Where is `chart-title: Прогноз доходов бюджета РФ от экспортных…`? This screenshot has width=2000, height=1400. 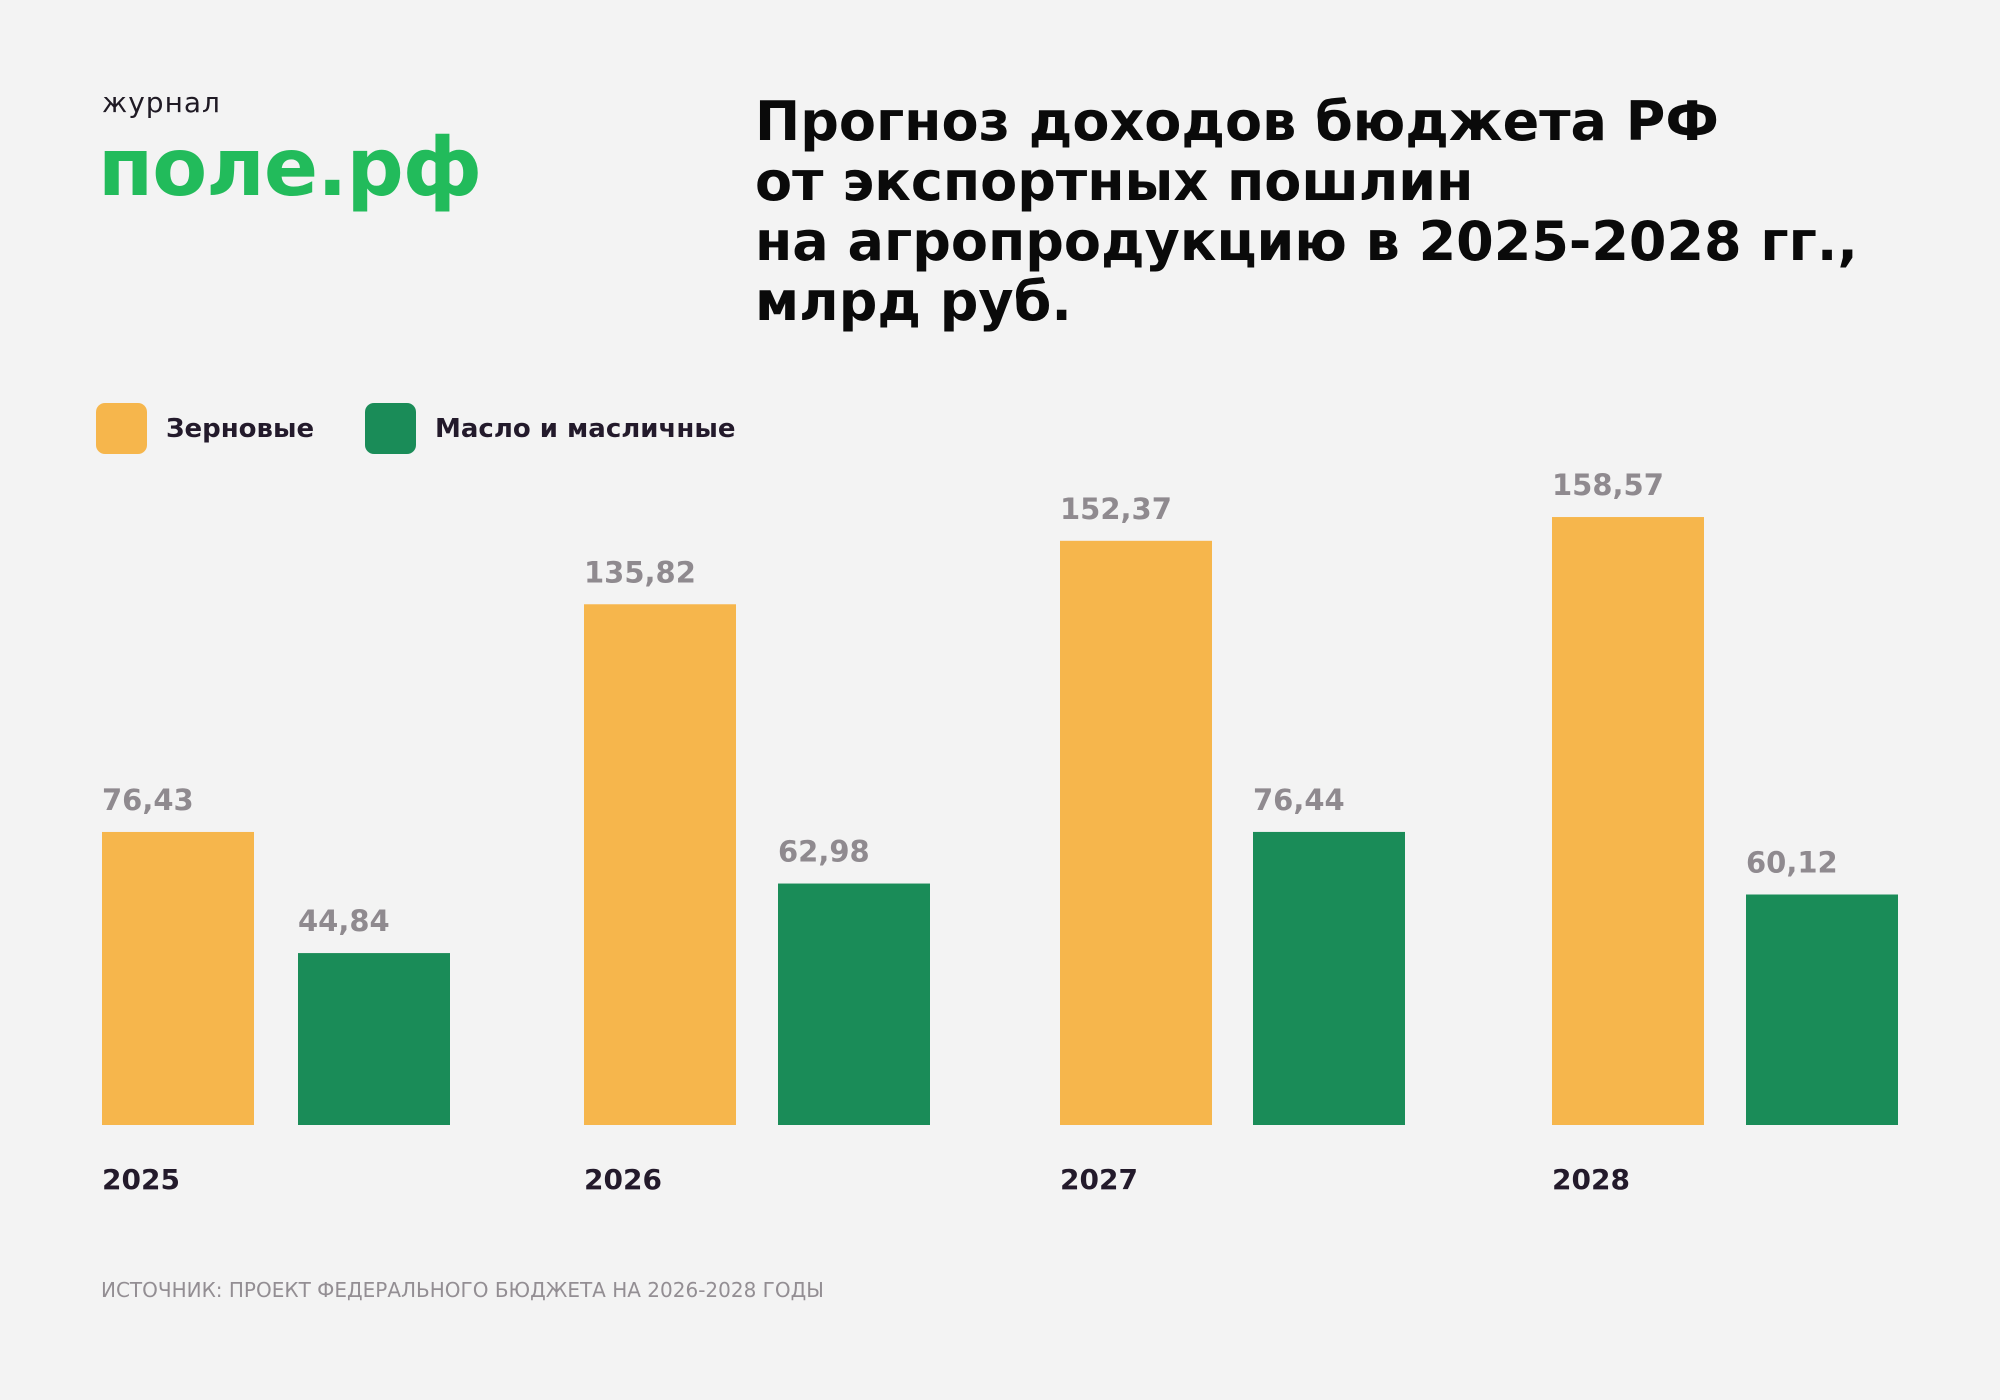
chart-title: Прогноз доходов бюджета РФ от экспортных… is located at coordinates (1306, 212).